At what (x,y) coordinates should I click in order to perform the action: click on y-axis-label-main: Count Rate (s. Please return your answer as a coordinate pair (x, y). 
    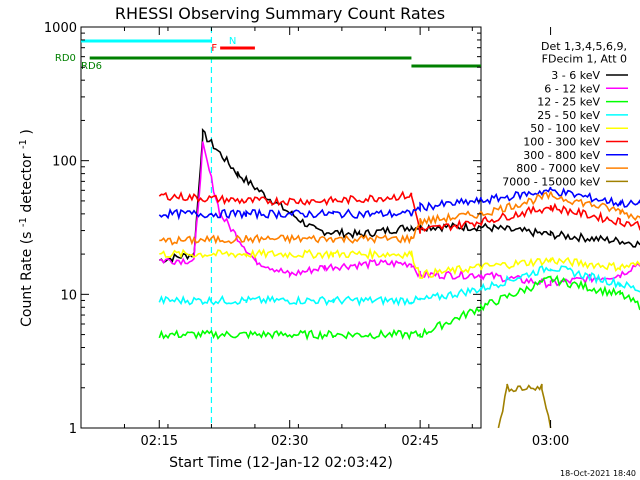
    Looking at the image, I should click on (27, 279).